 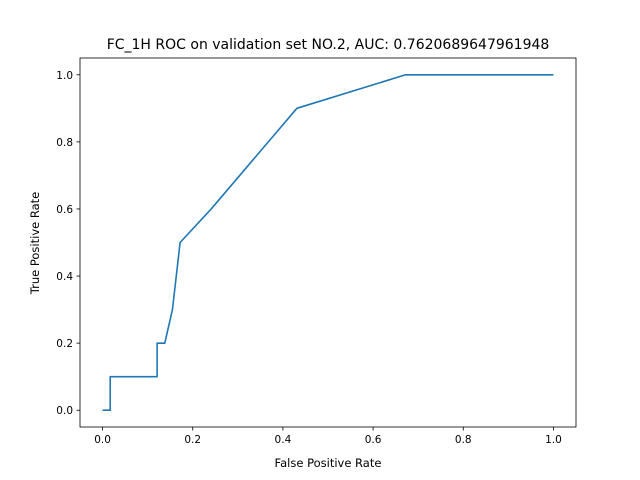 I want to click on y-tick-label: 0.0, so click(x=64, y=411).